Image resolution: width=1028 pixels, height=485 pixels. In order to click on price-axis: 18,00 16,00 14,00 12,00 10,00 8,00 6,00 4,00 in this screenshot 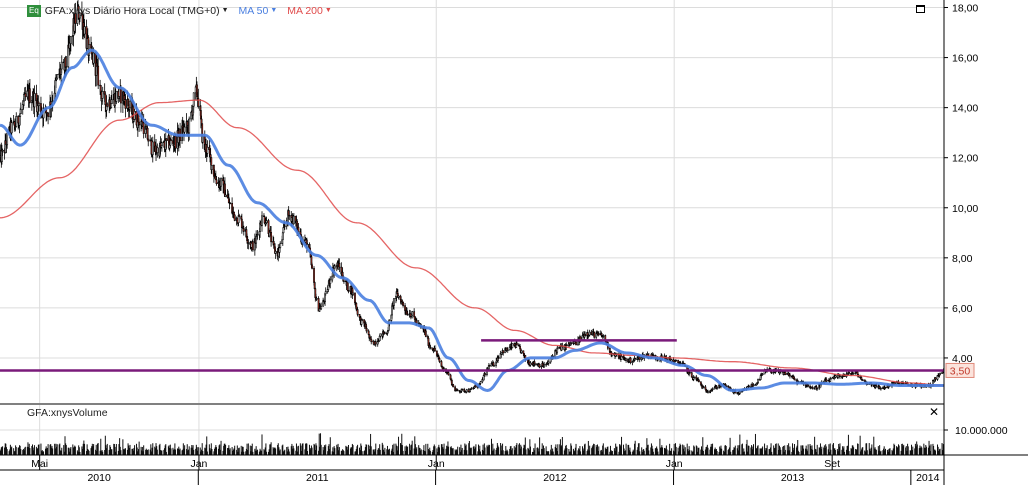, I will do `click(961, 184)`.